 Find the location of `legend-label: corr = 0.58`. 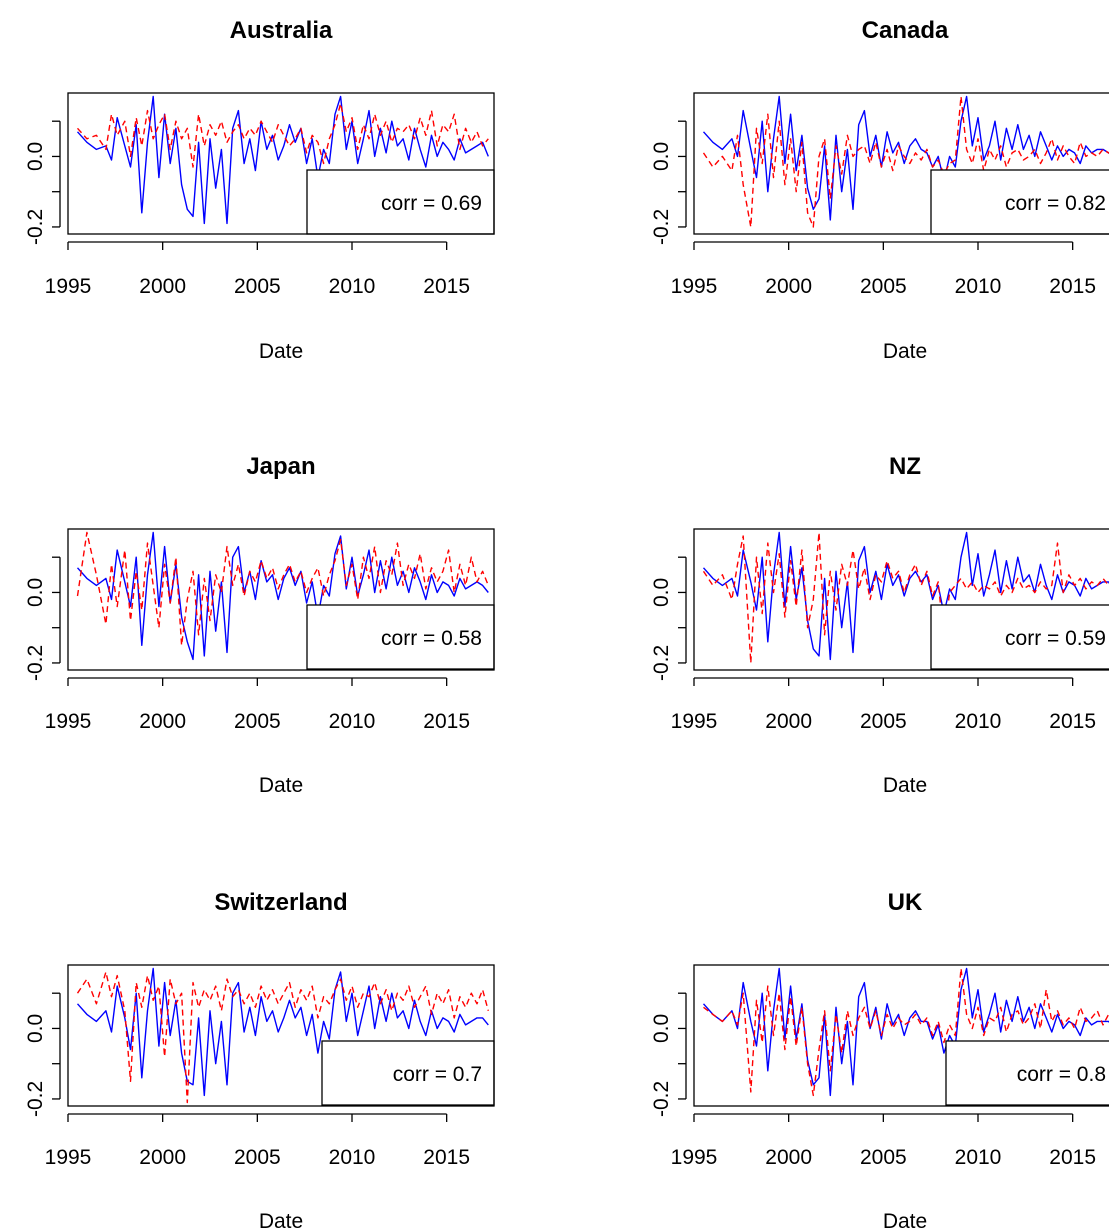

legend-label: corr = 0.58 is located at coordinates (431, 638).